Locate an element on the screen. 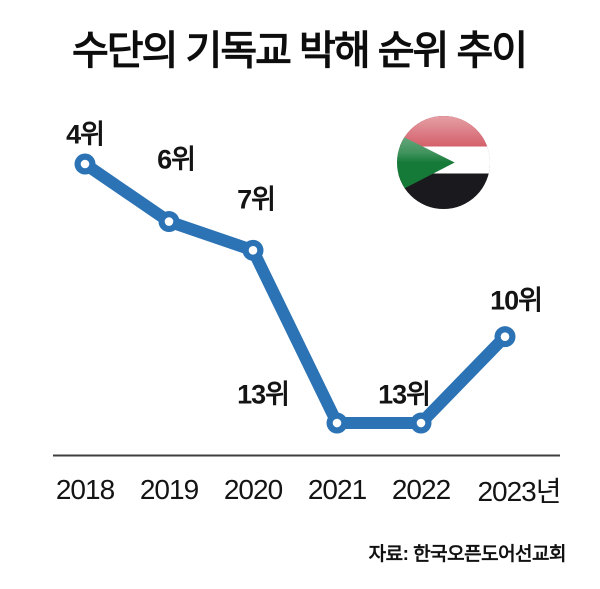  x-tick-label: 2018 is located at coordinates (85, 489).